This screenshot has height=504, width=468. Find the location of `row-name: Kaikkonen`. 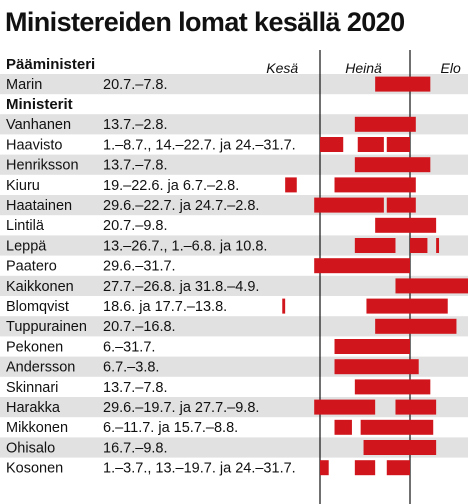

row-name: Kaikkonen is located at coordinates (40, 287).